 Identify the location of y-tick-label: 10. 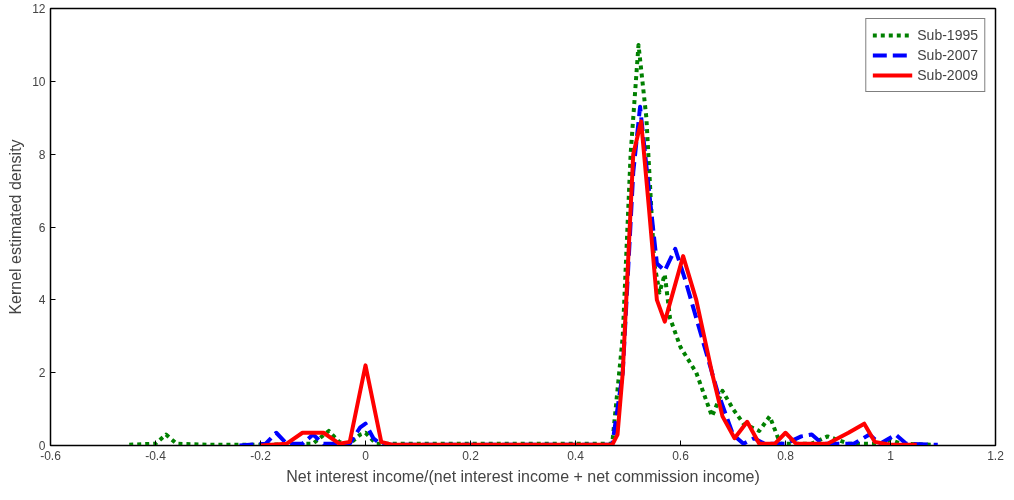
(39, 81).